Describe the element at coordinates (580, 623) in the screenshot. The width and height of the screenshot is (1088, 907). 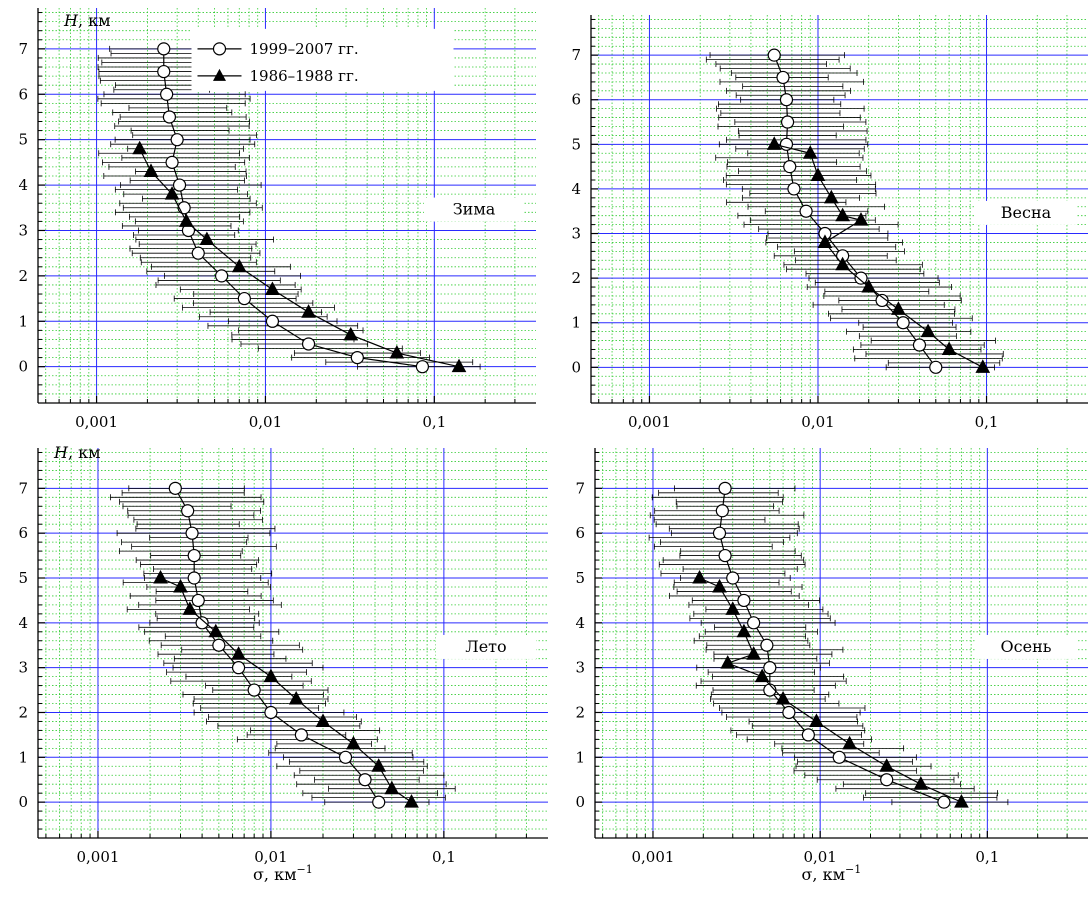
I see `y-tick-label: 4` at that location.